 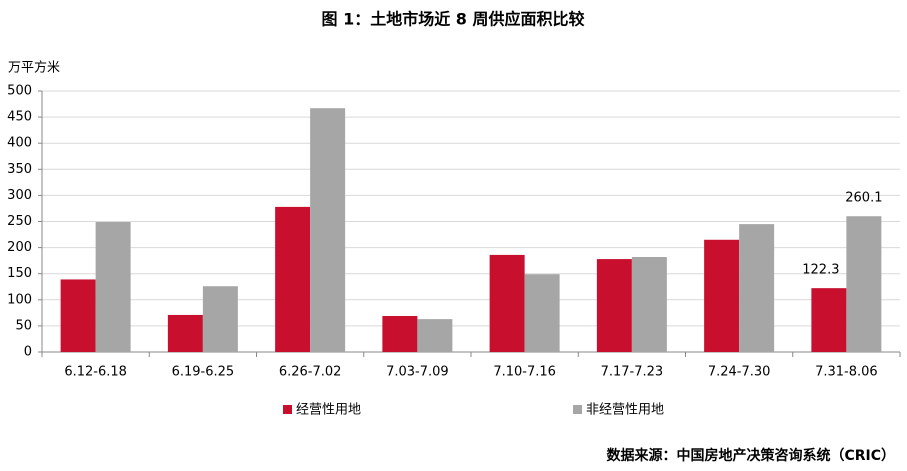 What do you see at coordinates (846, 372) in the screenshot?
I see `x-tick-label: 7.31-8.06` at bounding box center [846, 372].